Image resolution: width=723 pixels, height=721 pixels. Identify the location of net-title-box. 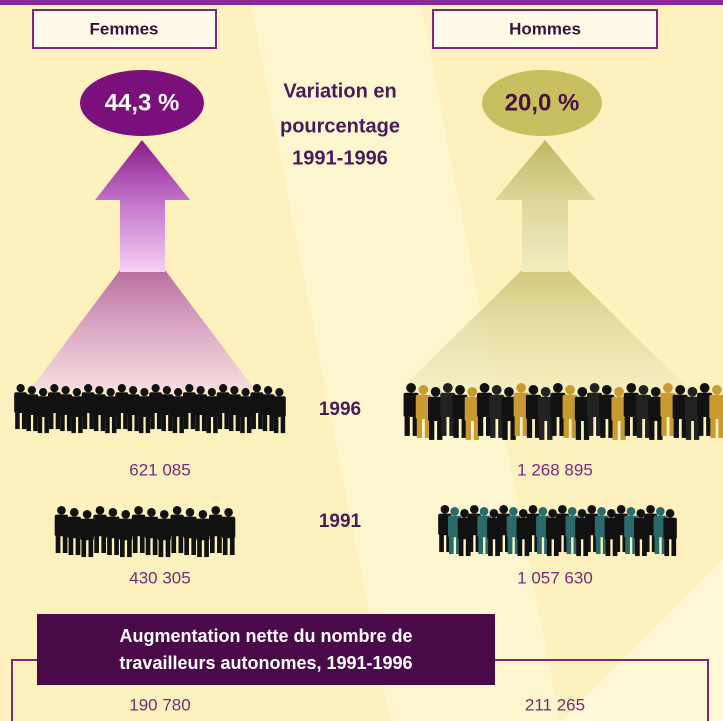
(266, 649).